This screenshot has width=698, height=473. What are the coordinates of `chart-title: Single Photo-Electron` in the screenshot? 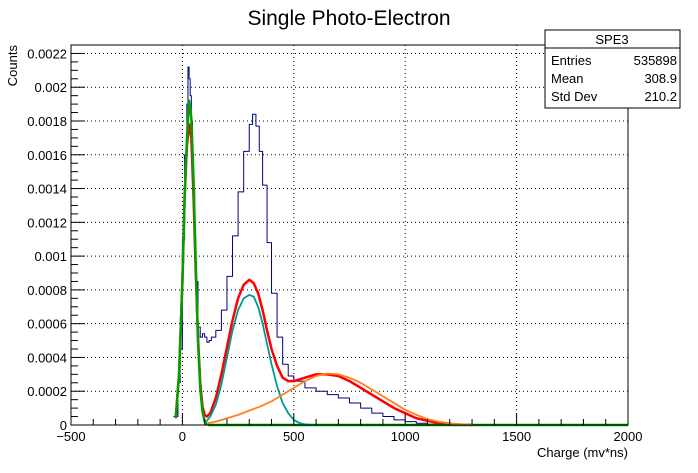 It's located at (348, 18).